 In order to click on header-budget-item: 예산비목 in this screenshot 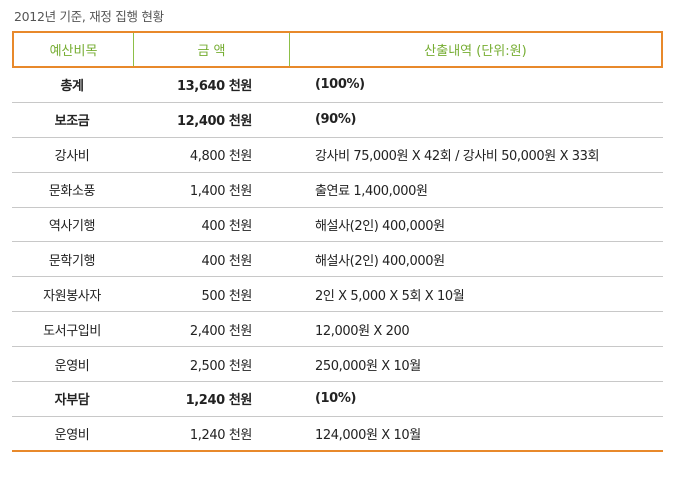, I will do `click(74, 49)`.